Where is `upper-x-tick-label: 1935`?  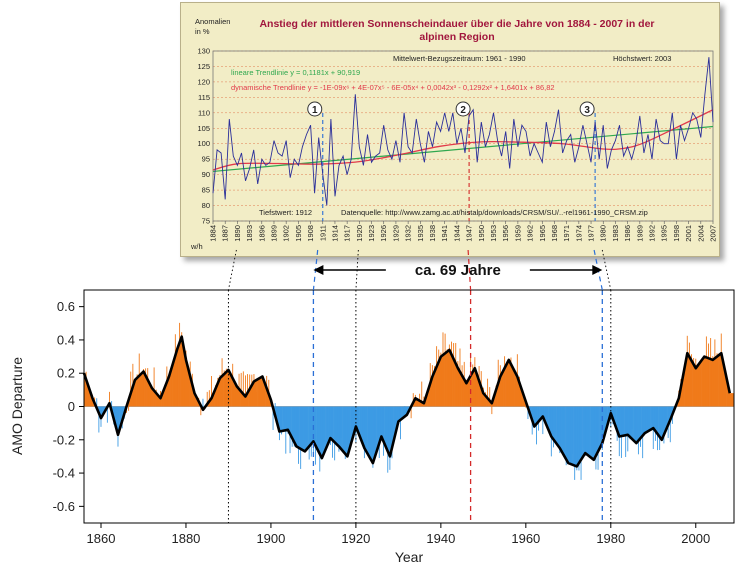 upper-x-tick-label: 1935 is located at coordinates (420, 233).